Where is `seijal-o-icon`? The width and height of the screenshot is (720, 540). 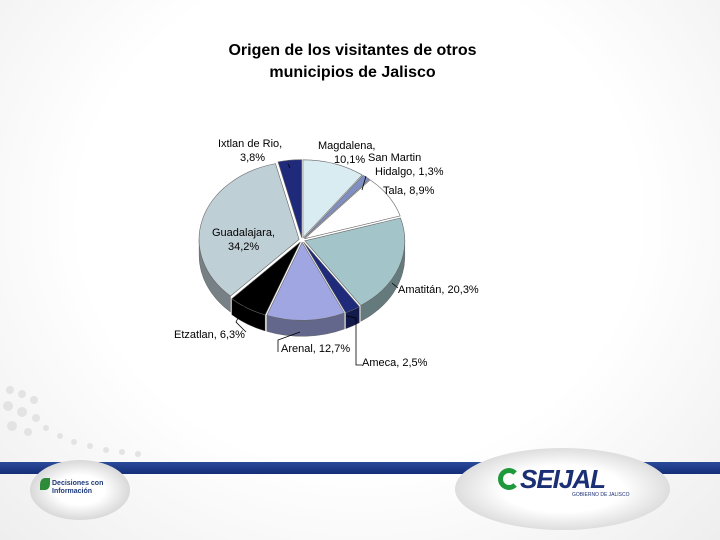
seijal-o-icon is located at coordinates (509, 479).